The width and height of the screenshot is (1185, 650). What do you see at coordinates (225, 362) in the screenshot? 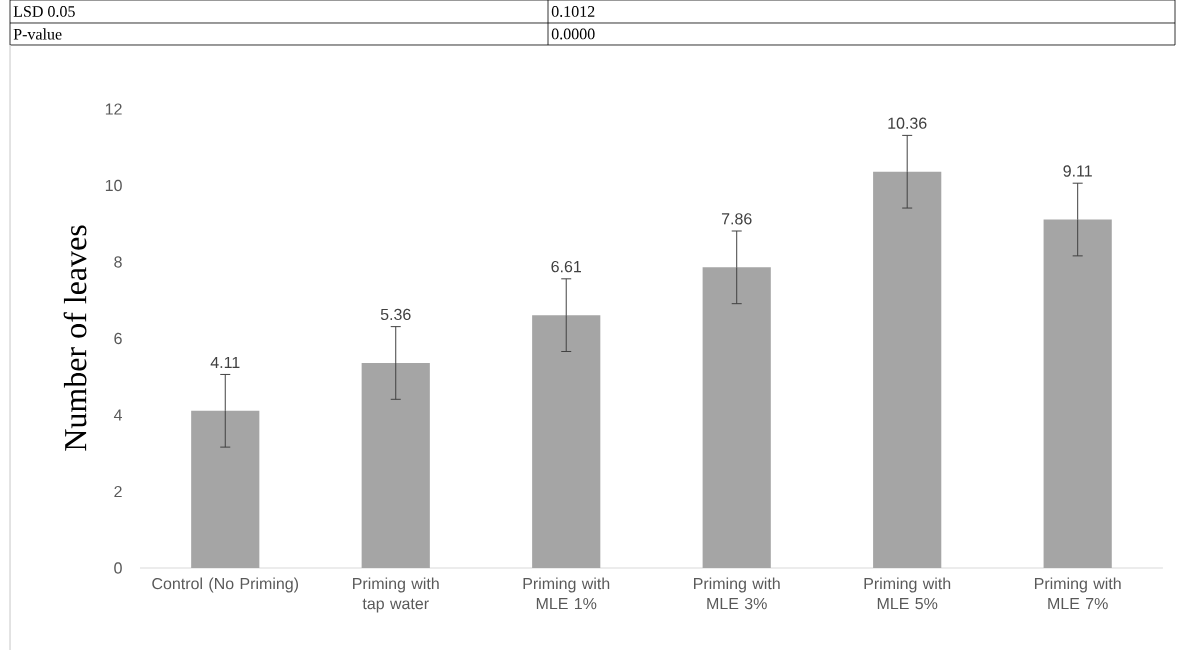
I see `data-label: 4.11` at bounding box center [225, 362].